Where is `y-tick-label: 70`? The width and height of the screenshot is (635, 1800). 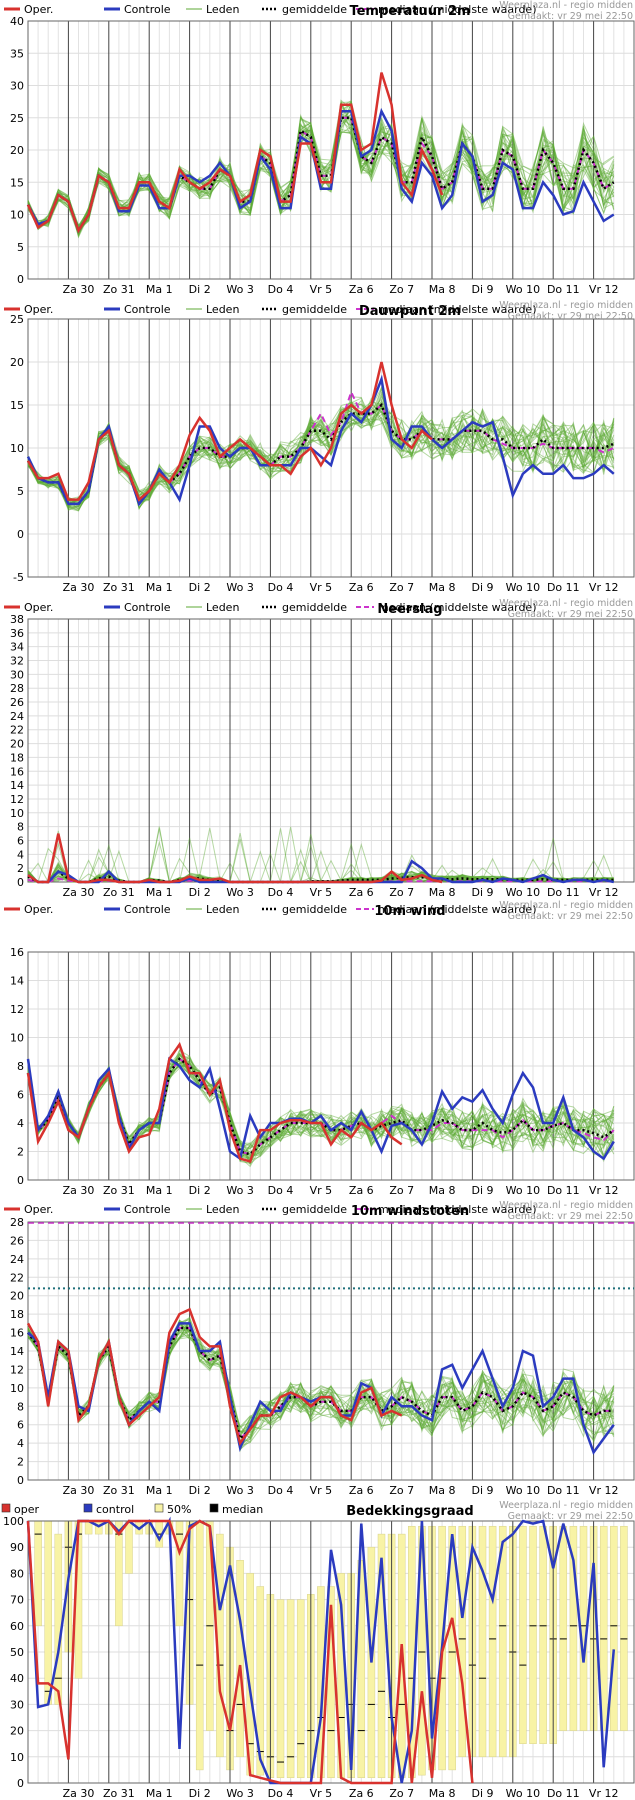 y-tick-label: 70 is located at coordinates (17, 1600).